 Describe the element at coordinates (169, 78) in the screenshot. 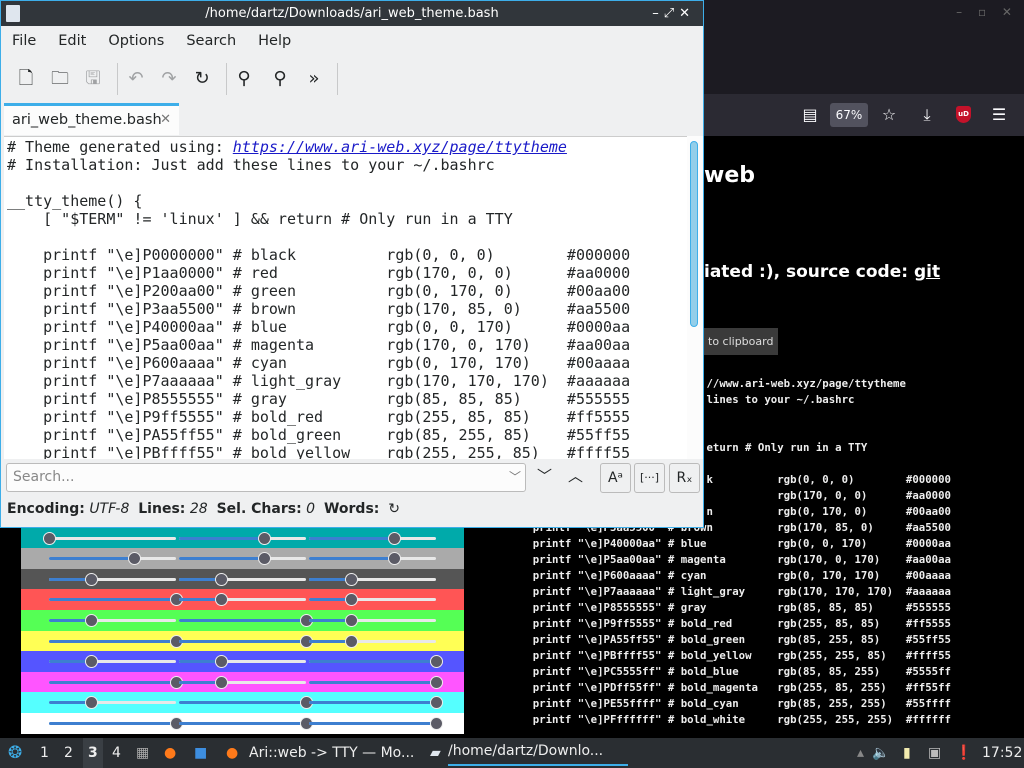

I see `redo-icon: ↷` at that location.